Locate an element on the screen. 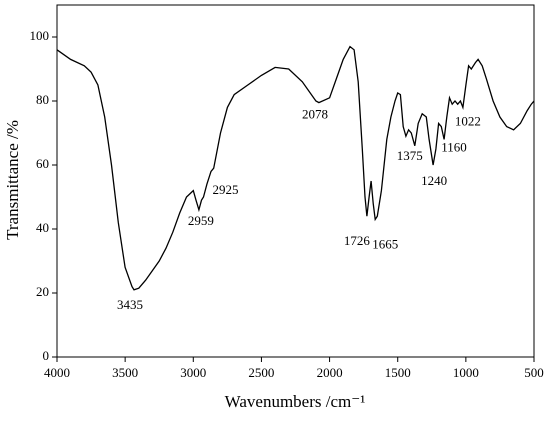  x-tick-label: 2500 is located at coordinates (261, 372).